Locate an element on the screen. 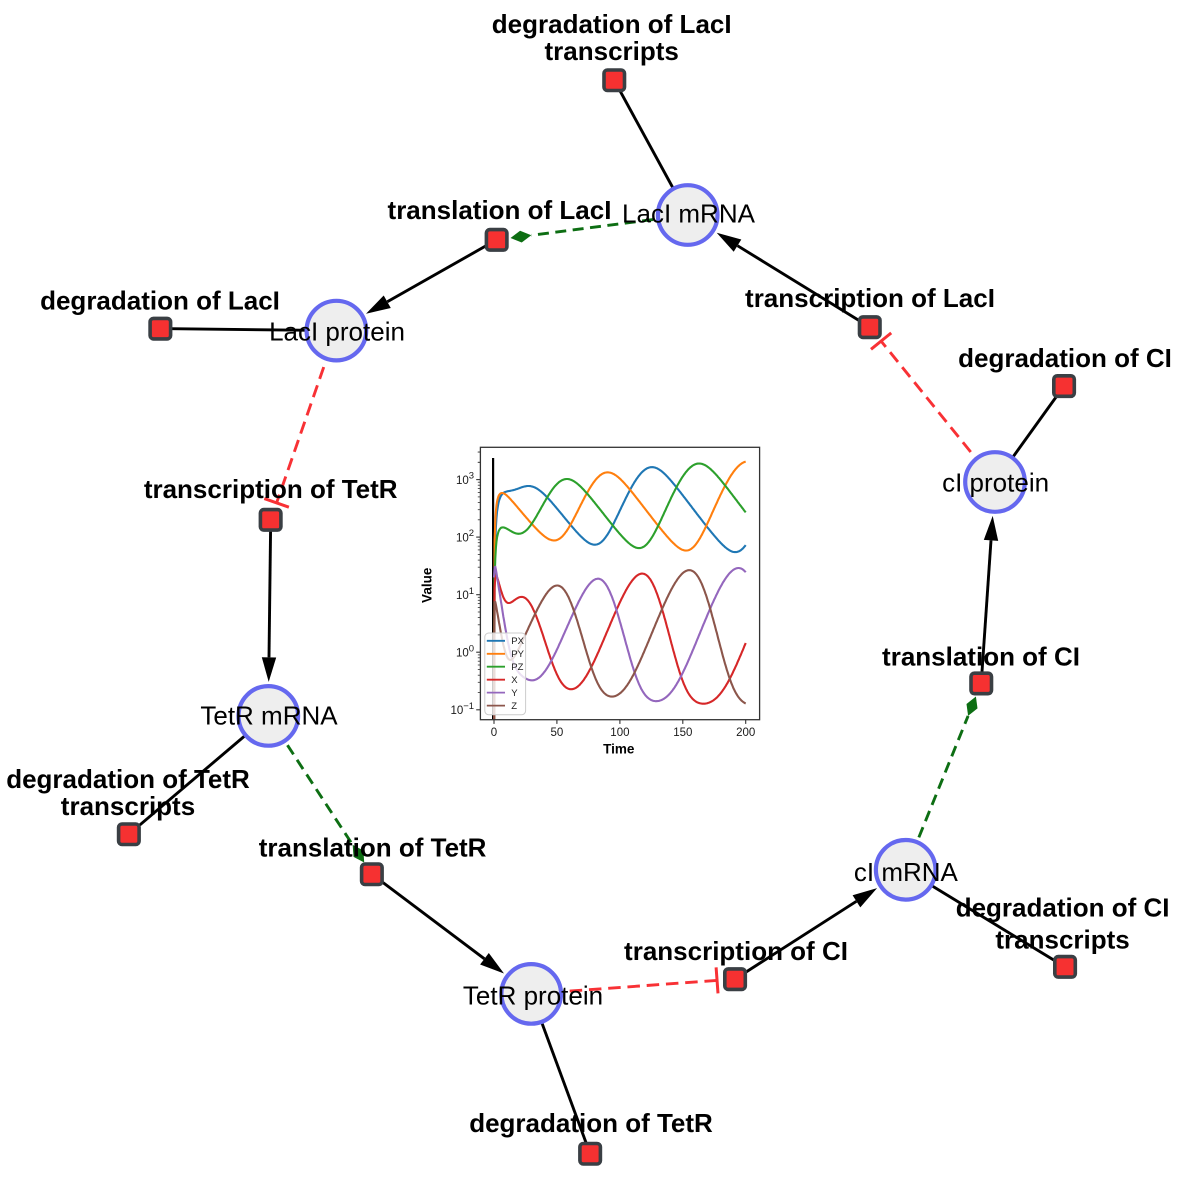 The height and width of the screenshot is (1200, 1189). svg-text: transcription of LacI is located at coordinates (870, 298).